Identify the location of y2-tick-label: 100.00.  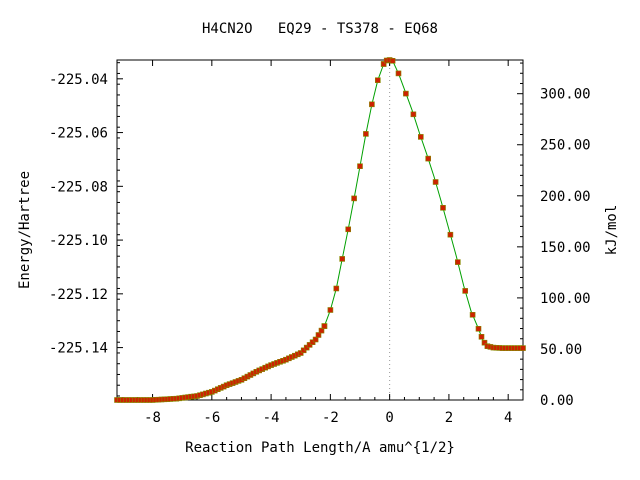
(565, 299).